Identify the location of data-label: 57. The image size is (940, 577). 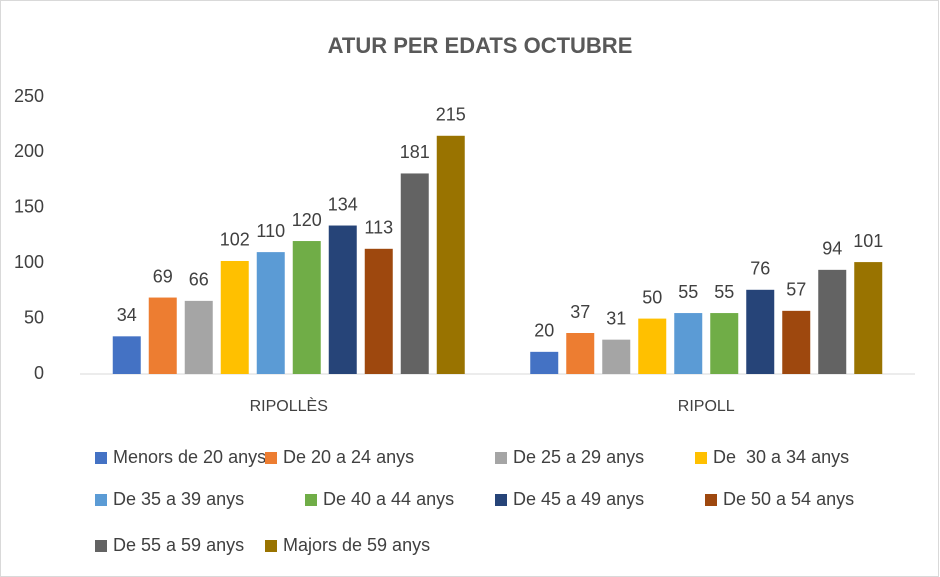
(796, 290).